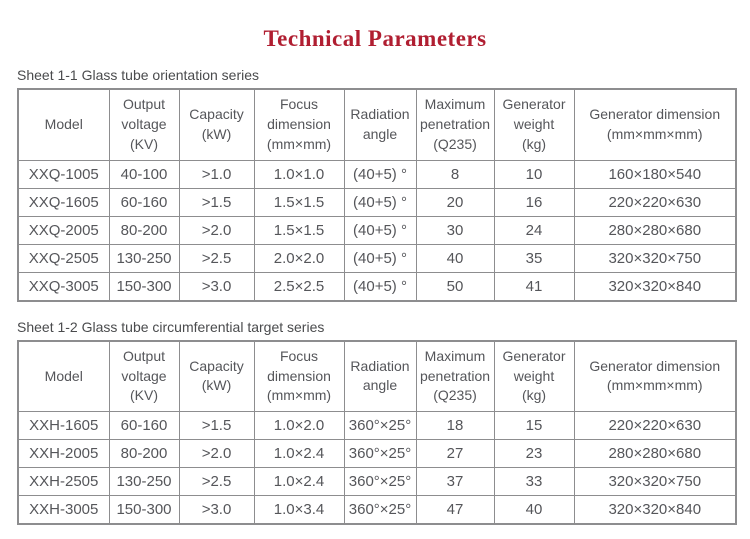 Image resolution: width=750 pixels, height=539 pixels. What do you see at coordinates (534, 482) in the screenshot?
I see `table-cell: 33` at bounding box center [534, 482].